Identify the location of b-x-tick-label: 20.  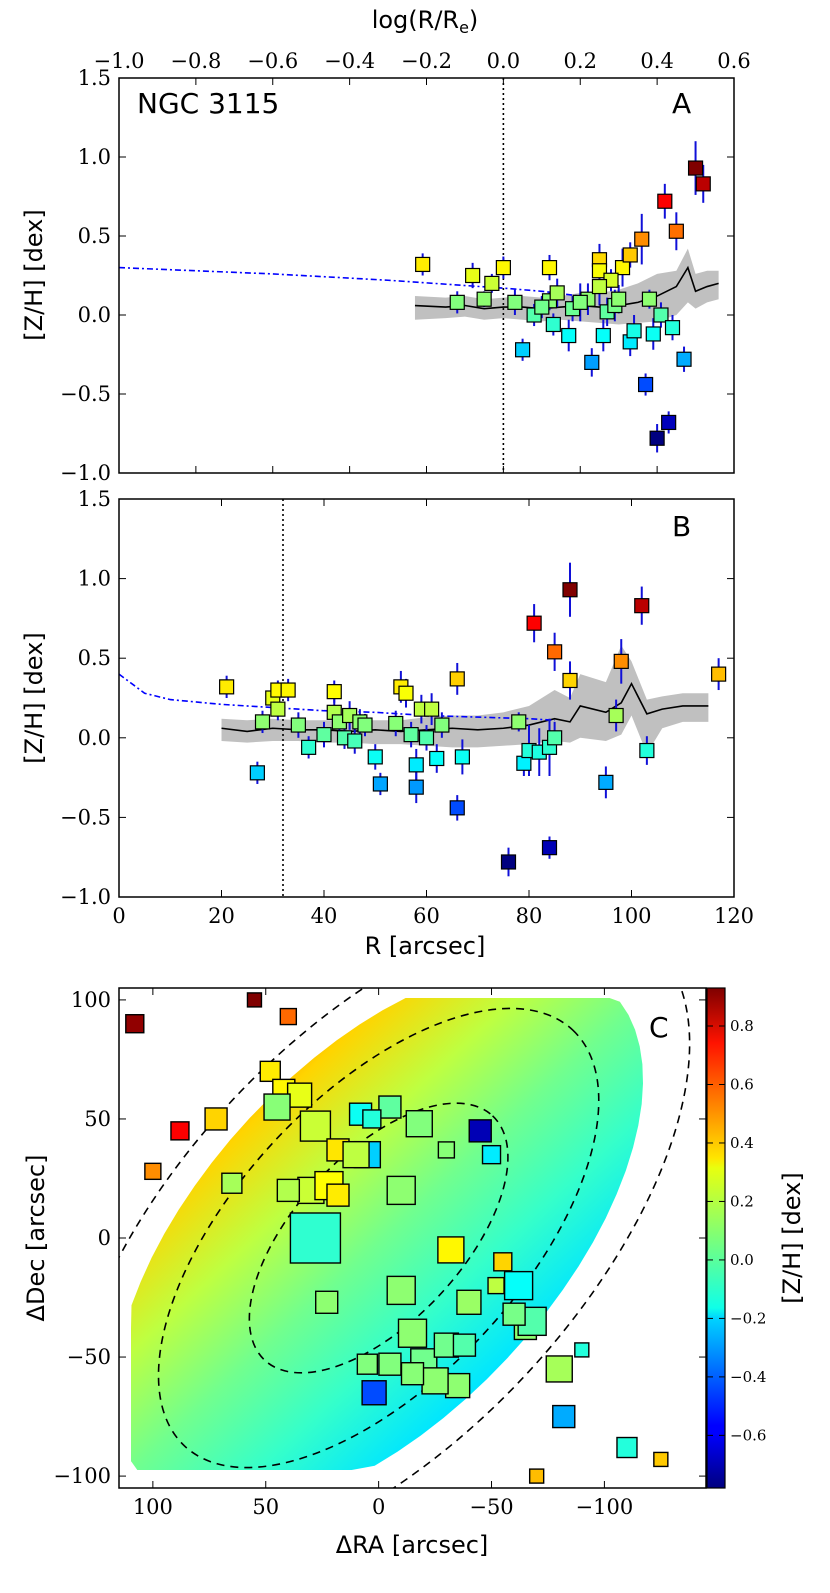
(221, 916).